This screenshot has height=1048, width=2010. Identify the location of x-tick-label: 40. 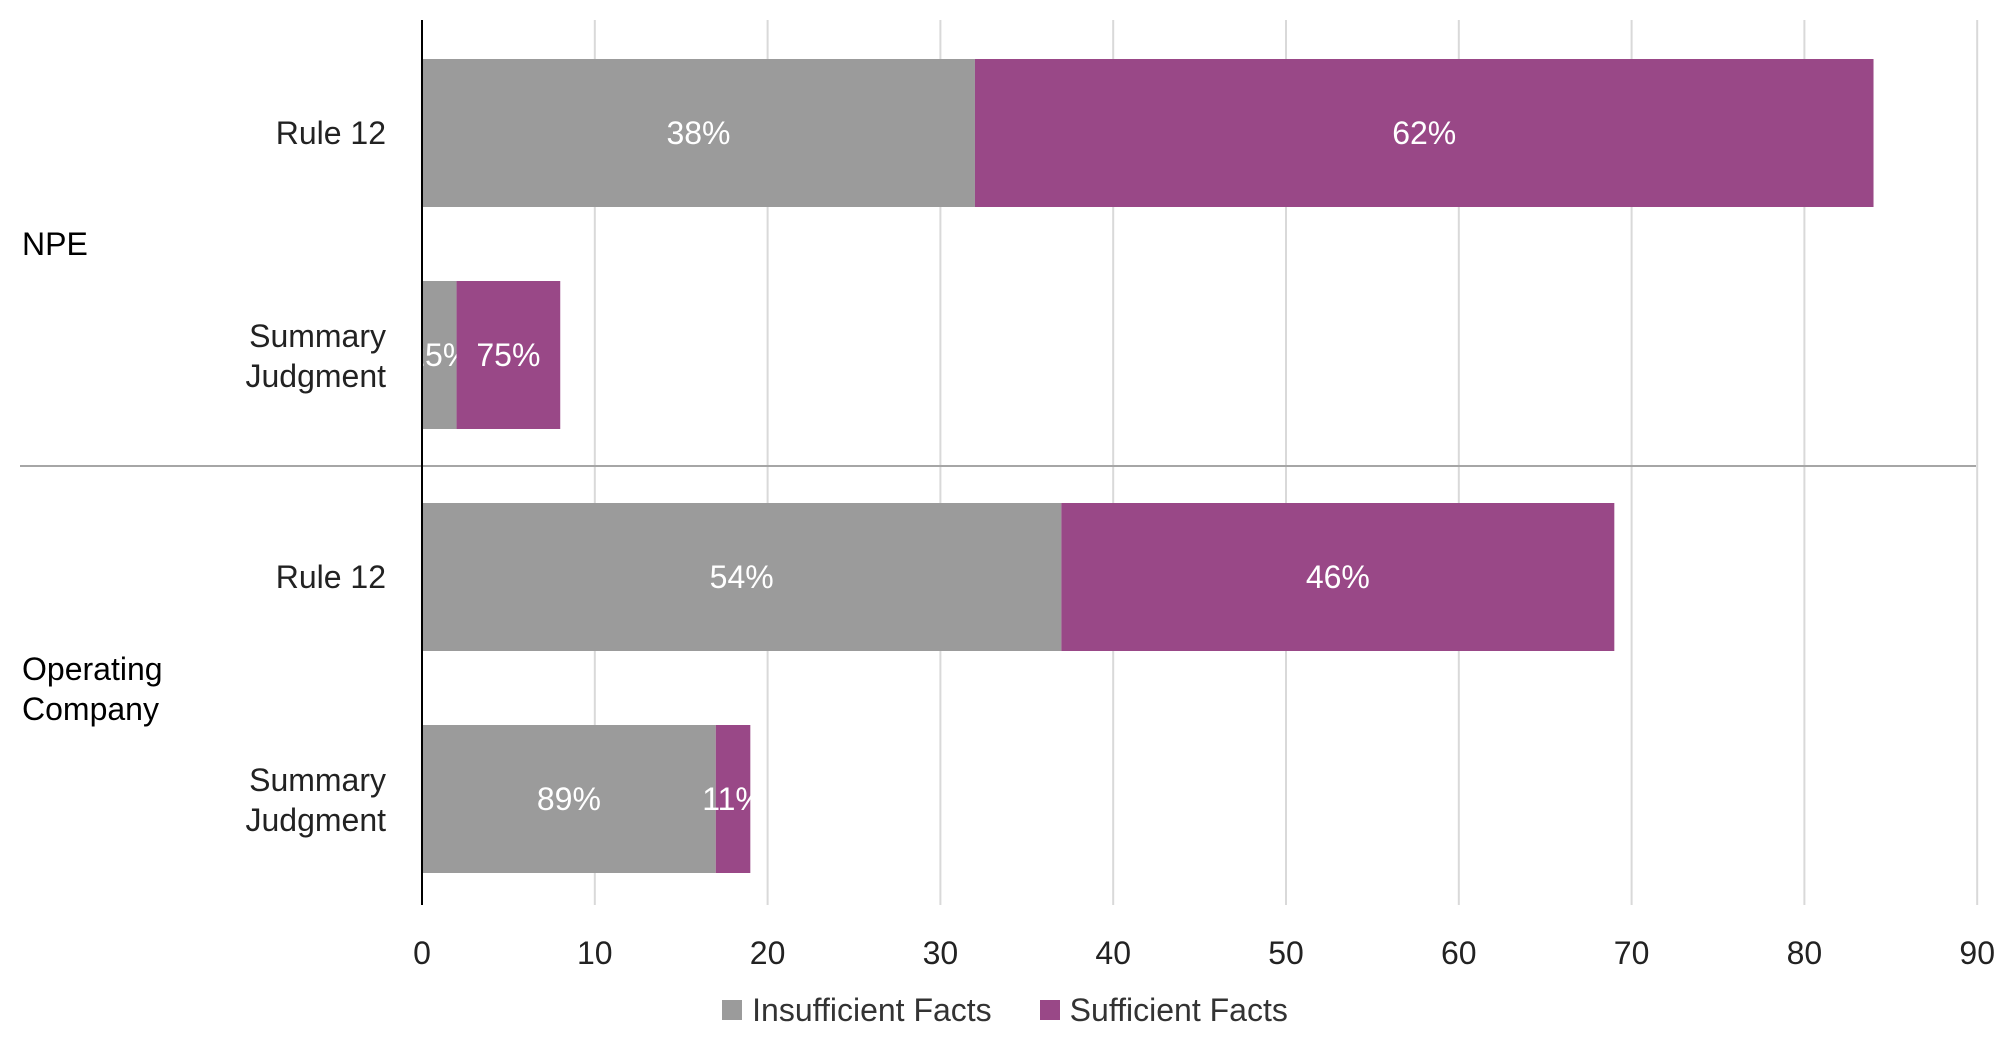
(1113, 953).